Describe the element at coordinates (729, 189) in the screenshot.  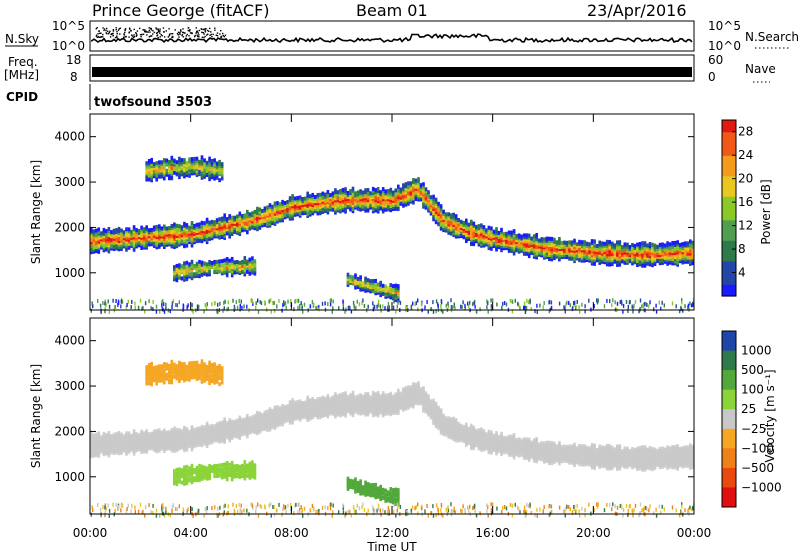
I see `power-colorbar-segment` at that location.